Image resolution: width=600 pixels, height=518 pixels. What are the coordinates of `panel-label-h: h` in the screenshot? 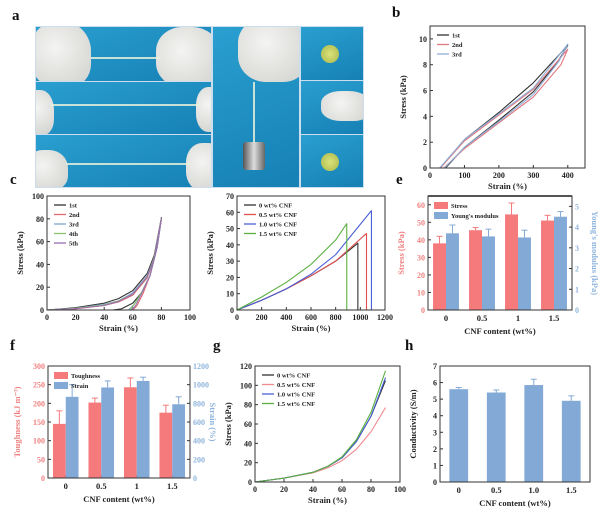 It's located at (409, 346).